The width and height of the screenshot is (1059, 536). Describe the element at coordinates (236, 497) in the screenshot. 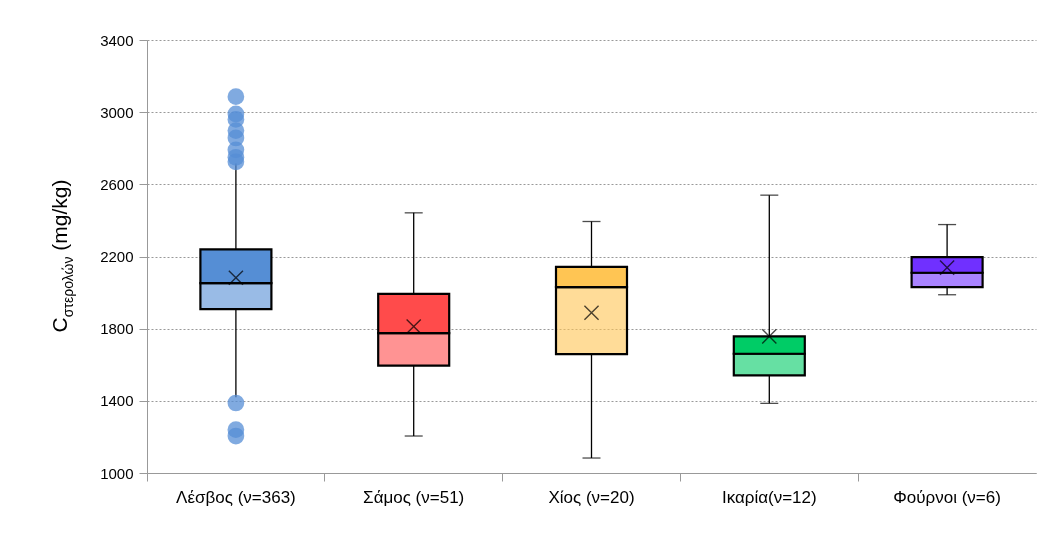

I see `x-tick-label: Λέσβος (ν=363)` at that location.